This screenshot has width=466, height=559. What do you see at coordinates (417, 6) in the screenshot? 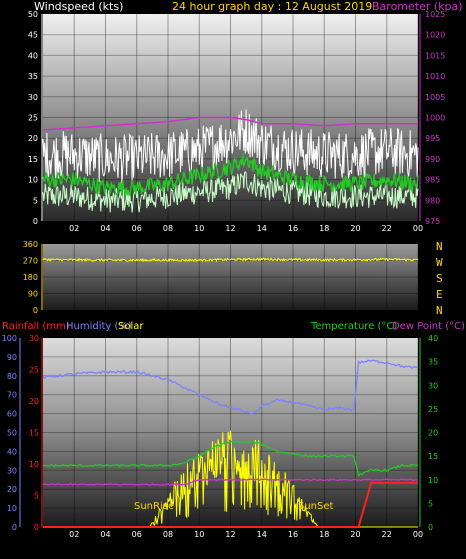
I see `barometer-title: Barometer (kpa)` at bounding box center [417, 6].